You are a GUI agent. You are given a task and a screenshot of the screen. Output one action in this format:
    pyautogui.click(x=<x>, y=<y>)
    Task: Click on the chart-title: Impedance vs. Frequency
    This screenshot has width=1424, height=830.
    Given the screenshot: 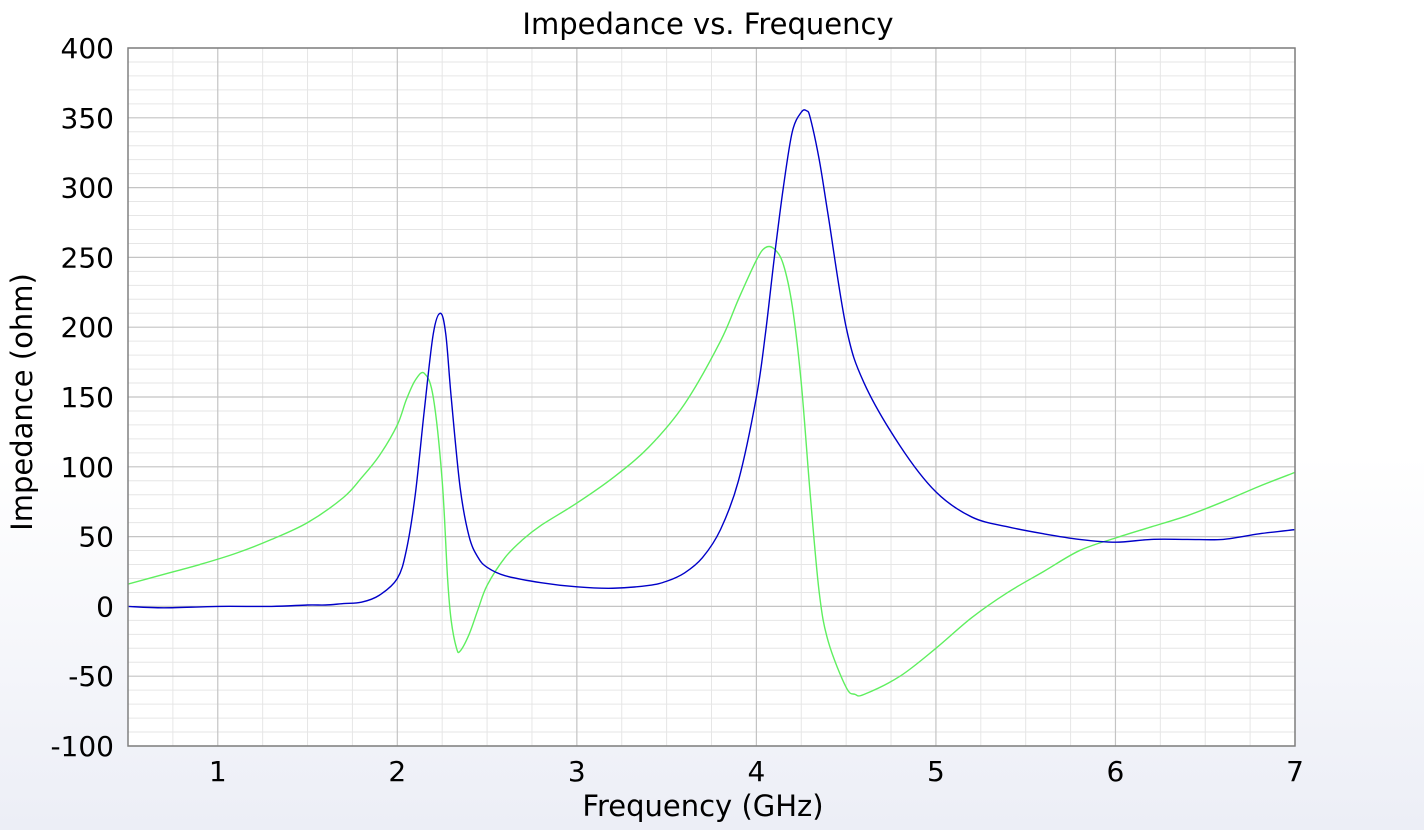 What is the action you would take?
    pyautogui.click(x=707, y=24)
    